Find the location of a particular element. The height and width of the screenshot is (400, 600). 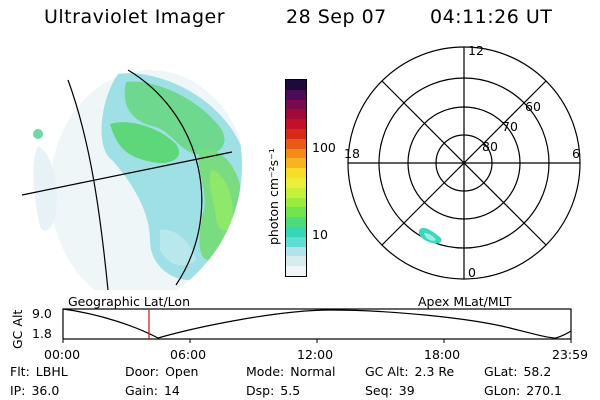

mlt-label-6: 6 is located at coordinates (576, 153).